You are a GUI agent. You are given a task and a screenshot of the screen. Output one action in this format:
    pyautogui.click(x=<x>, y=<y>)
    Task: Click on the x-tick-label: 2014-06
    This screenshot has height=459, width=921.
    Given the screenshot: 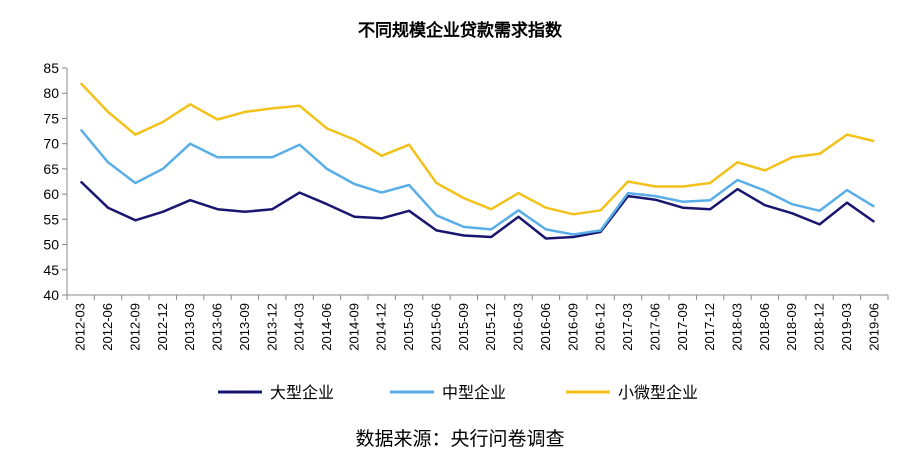 What is the action you would take?
    pyautogui.click(x=326, y=327)
    